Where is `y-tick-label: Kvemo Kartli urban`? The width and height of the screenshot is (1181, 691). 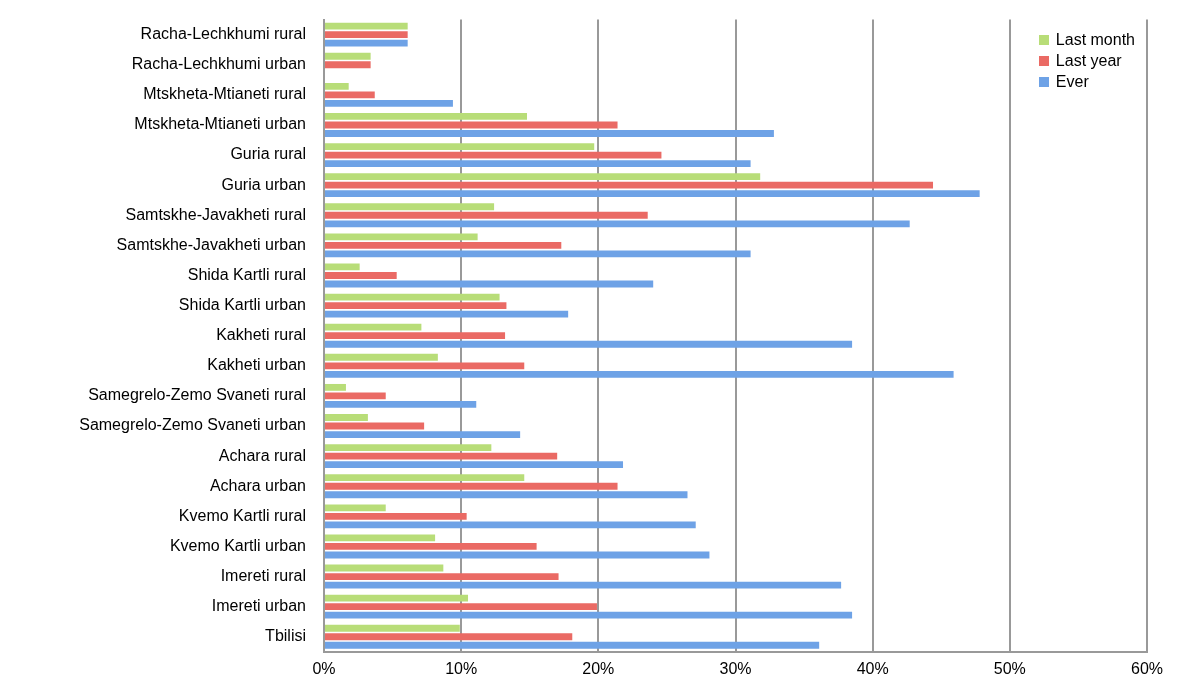
y-tick-label: Kvemo Kartli urban is located at coordinates (237, 545).